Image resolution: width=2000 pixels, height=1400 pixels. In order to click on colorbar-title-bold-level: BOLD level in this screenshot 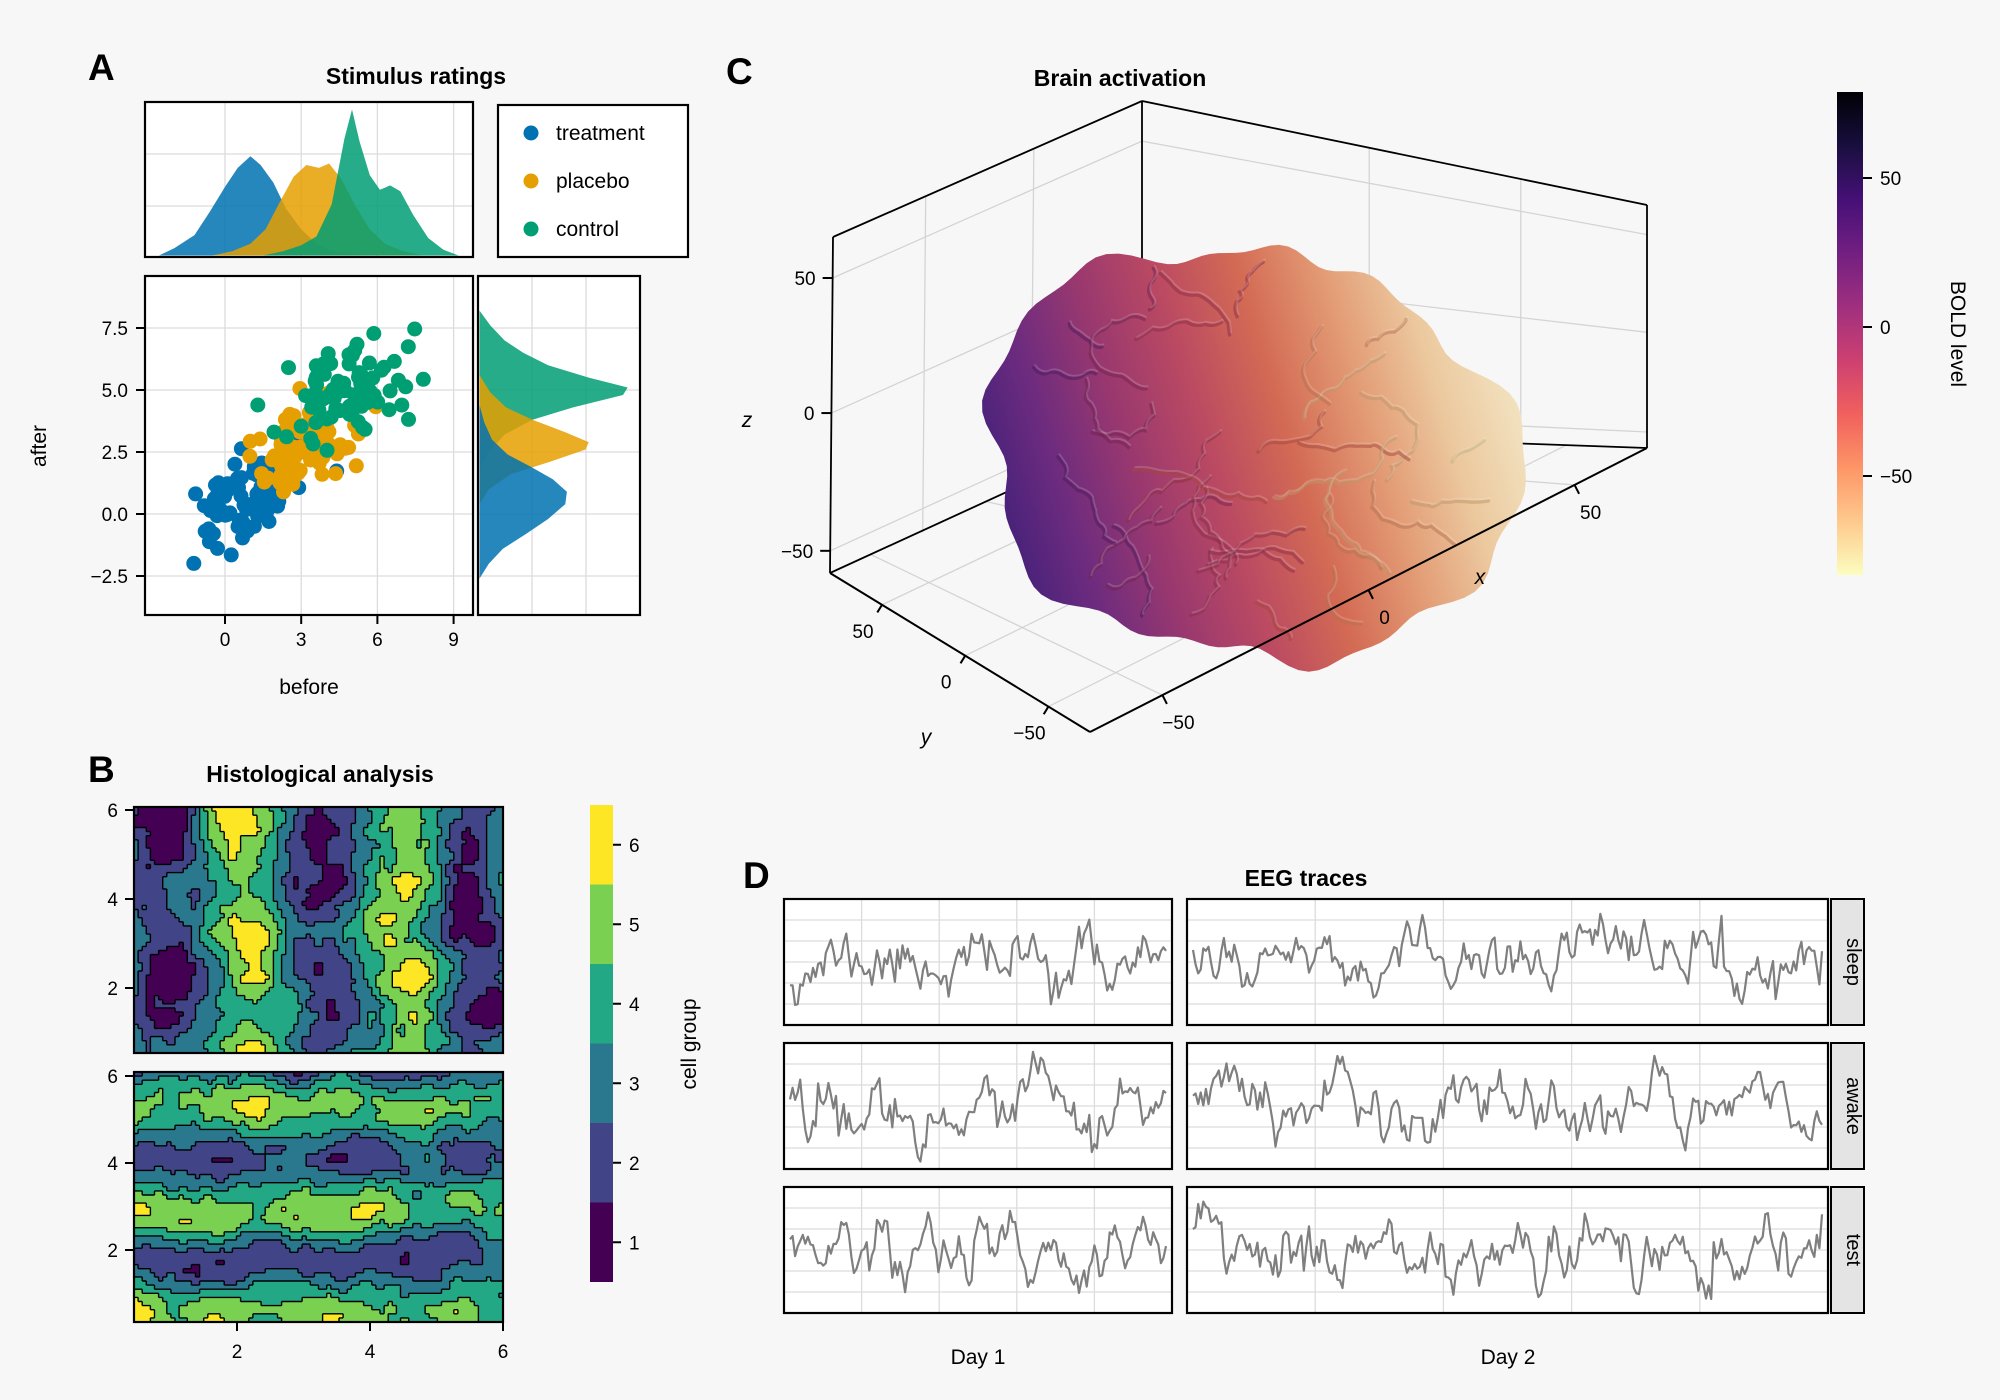, I will do `click(1957, 334)`.